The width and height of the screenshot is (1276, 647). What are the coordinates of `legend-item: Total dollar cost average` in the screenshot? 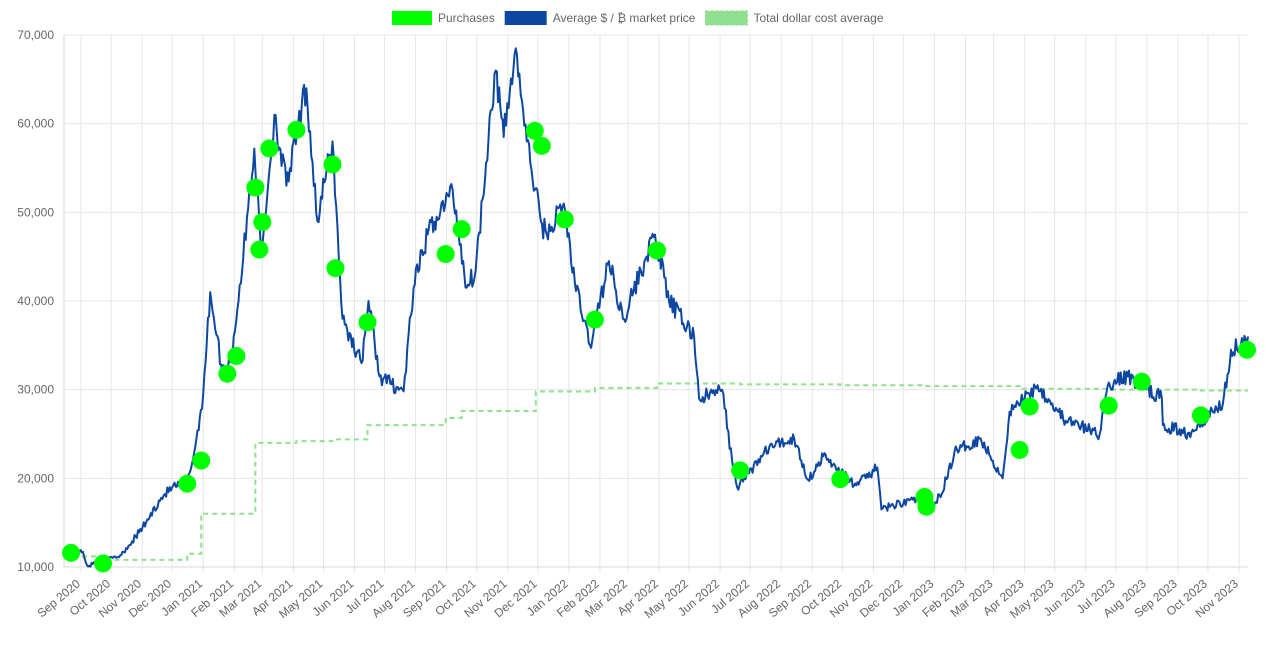 It's located at (794, 18).